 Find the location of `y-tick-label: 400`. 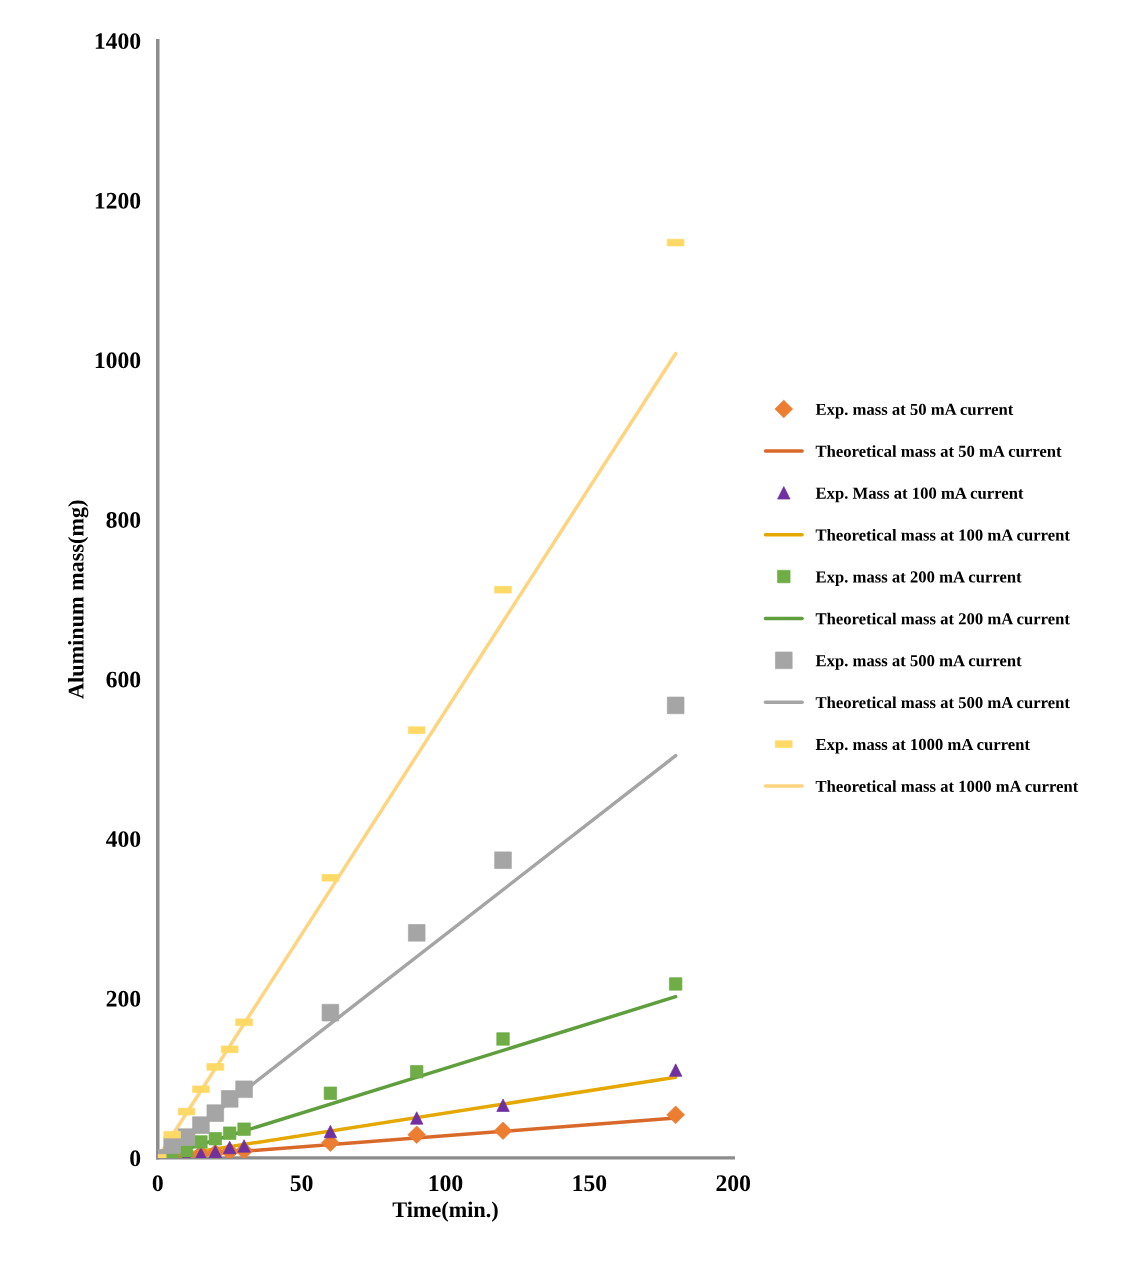

y-tick-label: 400 is located at coordinates (123, 839).